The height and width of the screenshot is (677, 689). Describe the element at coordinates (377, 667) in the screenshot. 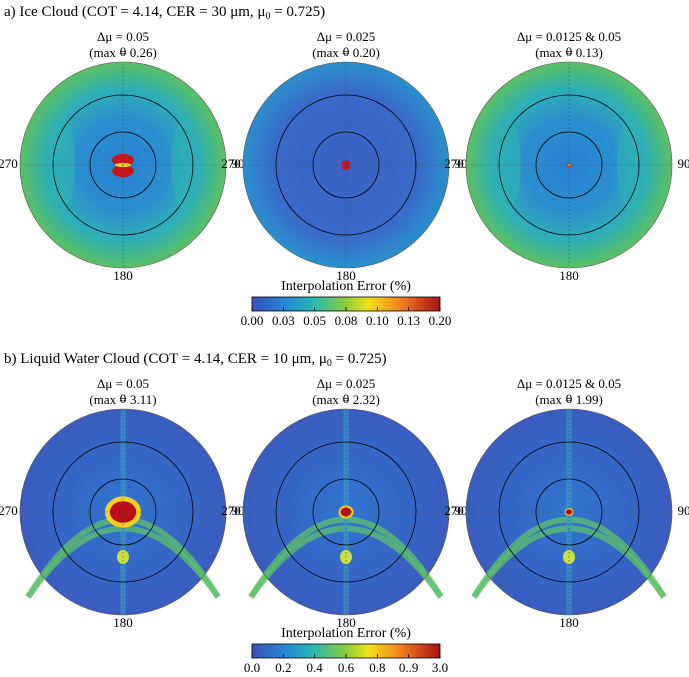

I see `colorbar-tick-label: 0.8` at that location.